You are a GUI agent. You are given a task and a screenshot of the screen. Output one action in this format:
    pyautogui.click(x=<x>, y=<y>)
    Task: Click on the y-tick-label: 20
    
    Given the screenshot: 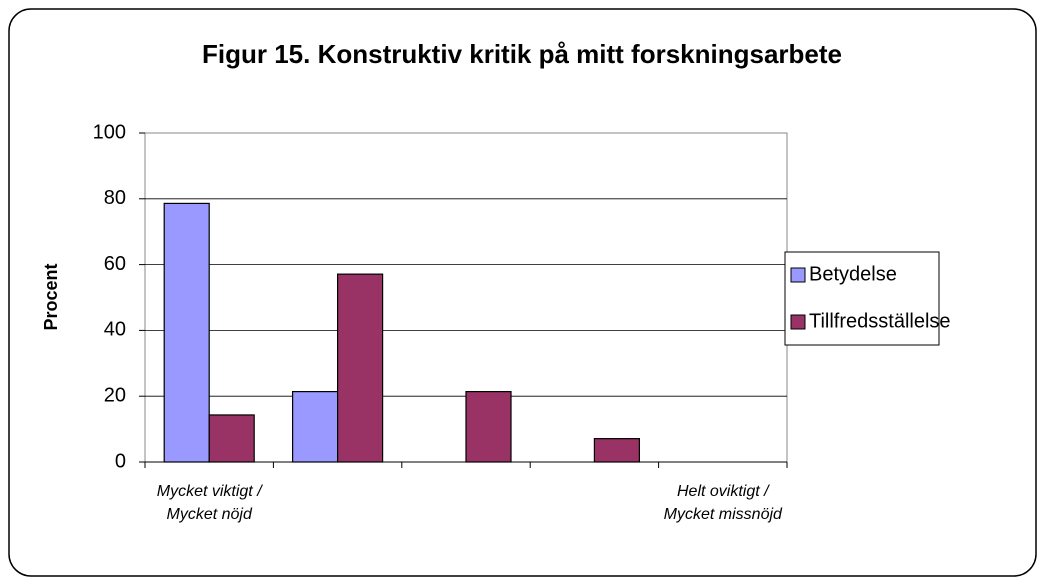 What is the action you would take?
    pyautogui.click(x=115, y=395)
    